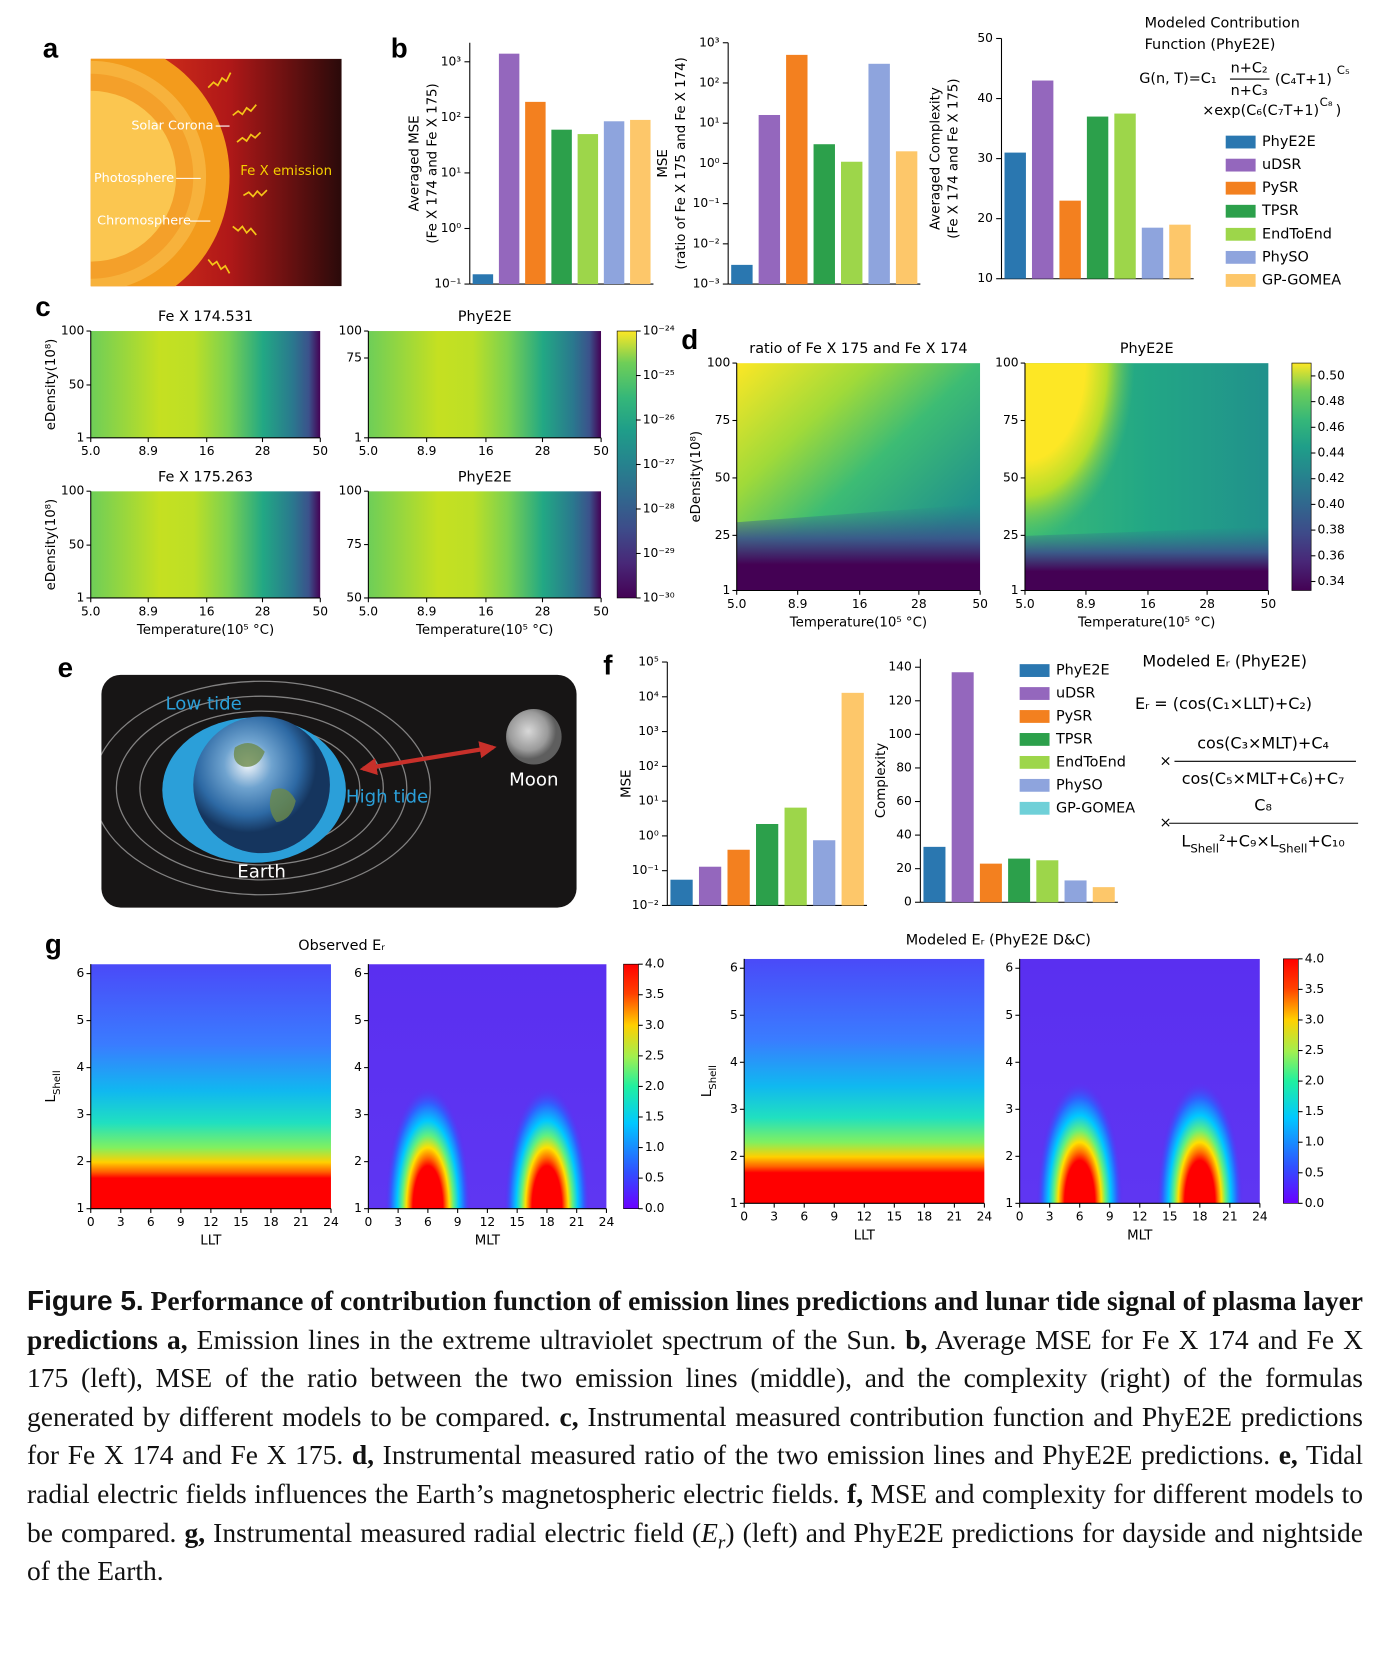 The image size is (1388, 1664). I want to click on legend-label: uDSR, so click(1075, 694).